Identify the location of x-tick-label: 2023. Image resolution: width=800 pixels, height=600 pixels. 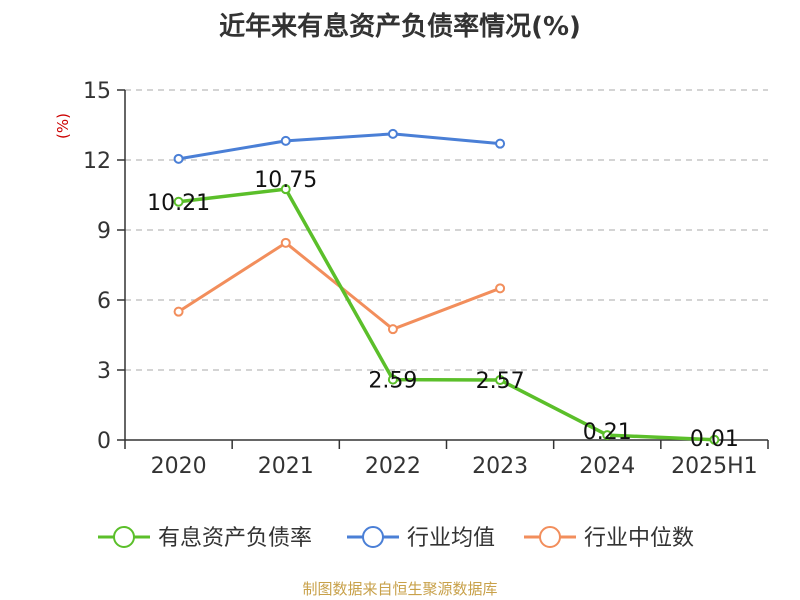
(500, 466).